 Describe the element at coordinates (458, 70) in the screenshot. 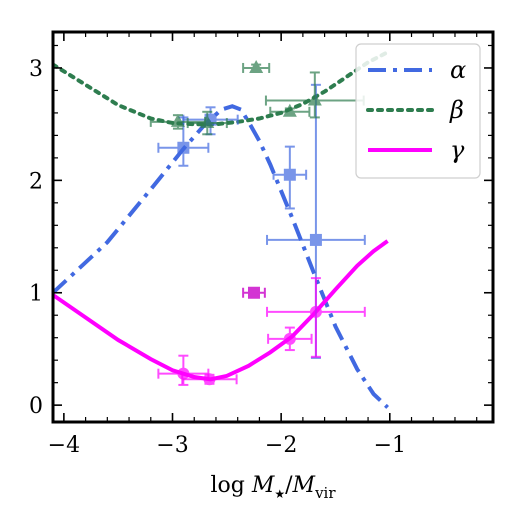

I see `legend-label: α` at that location.